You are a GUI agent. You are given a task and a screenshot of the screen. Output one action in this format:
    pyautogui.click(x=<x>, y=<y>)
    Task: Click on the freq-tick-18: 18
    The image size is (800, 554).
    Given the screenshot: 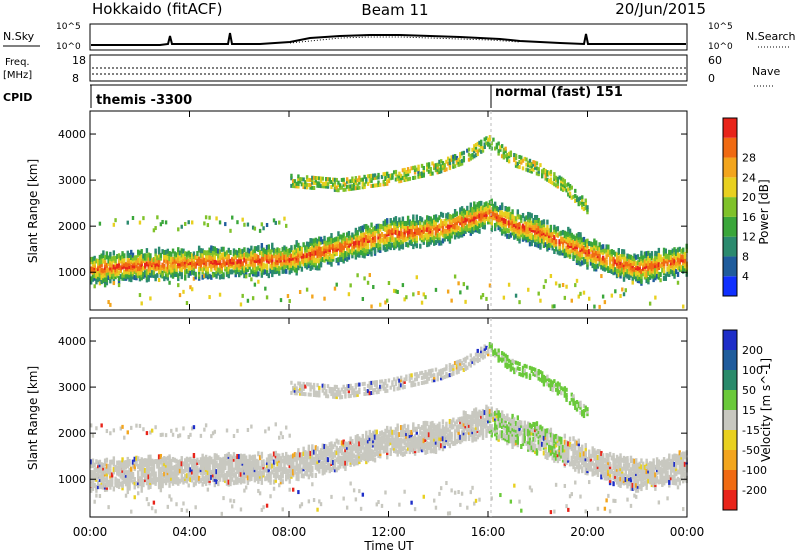 What is the action you would take?
    pyautogui.click(x=79, y=60)
    